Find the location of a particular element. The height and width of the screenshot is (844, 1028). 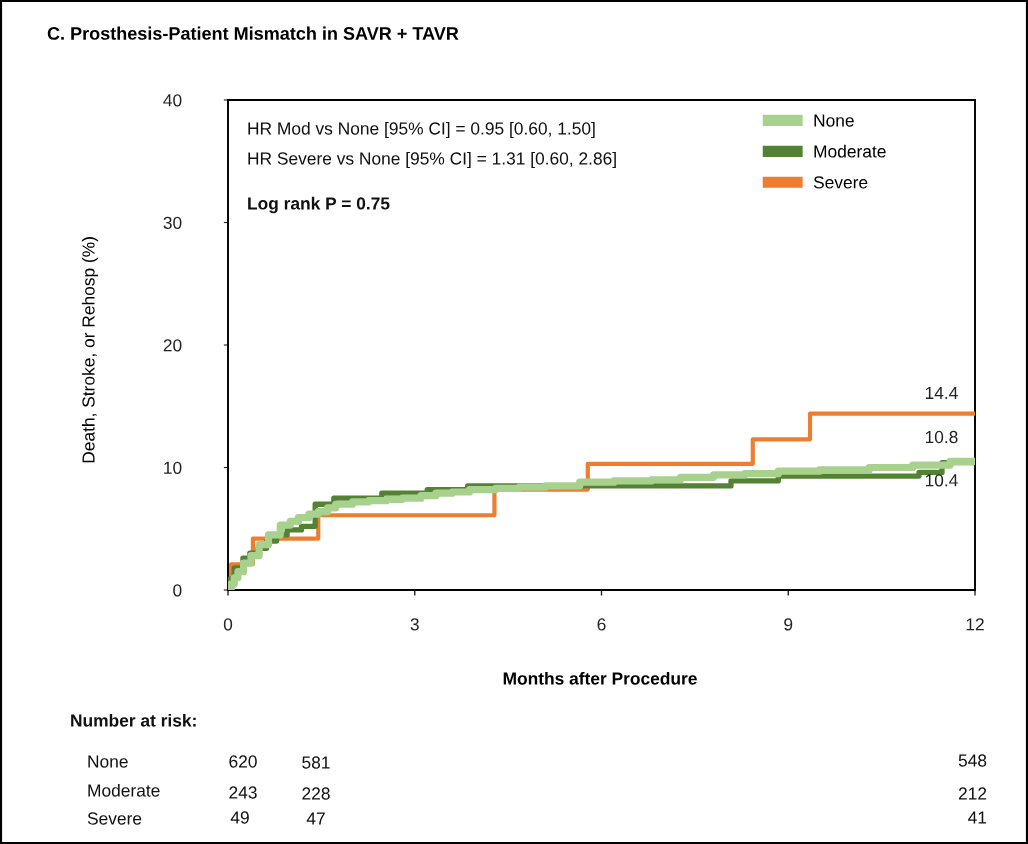

text: 548 is located at coordinates (972, 760).